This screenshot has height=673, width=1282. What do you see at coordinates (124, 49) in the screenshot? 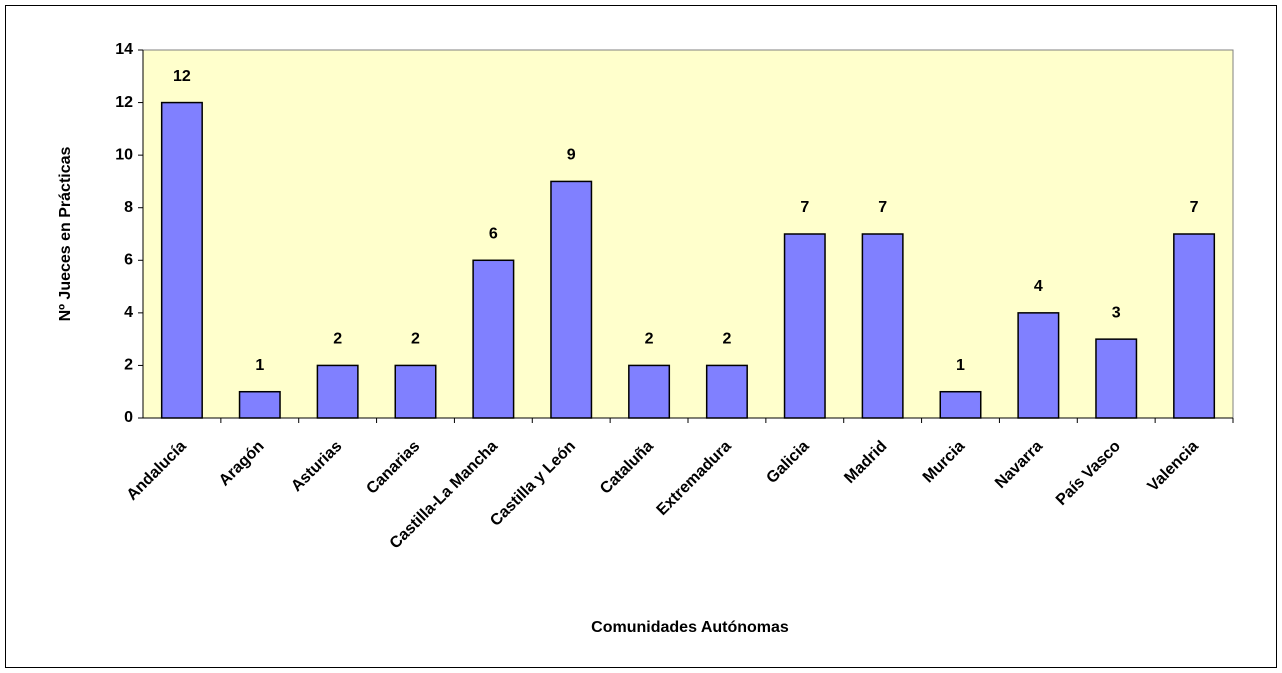
I see `y-tick-label: 14` at bounding box center [124, 49].